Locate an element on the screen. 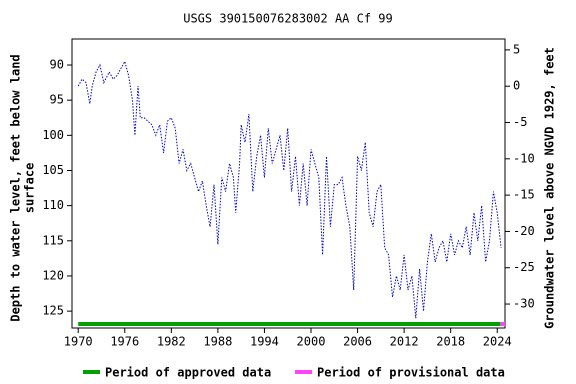  x-tick-label: 2018 is located at coordinates (450, 342).